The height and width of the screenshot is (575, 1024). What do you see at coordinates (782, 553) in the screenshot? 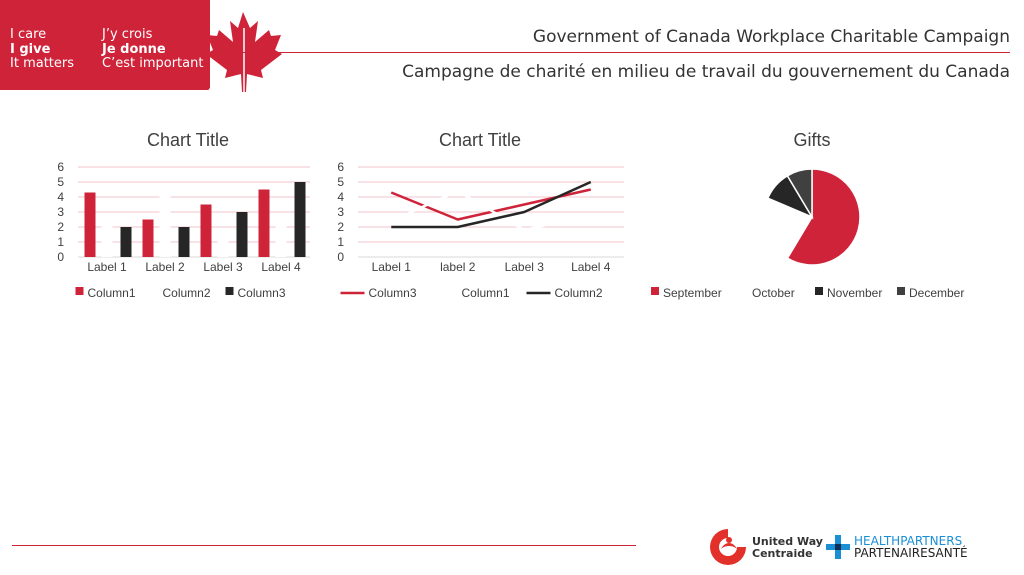
I see `united-way-line-2: Centraide` at bounding box center [782, 553].